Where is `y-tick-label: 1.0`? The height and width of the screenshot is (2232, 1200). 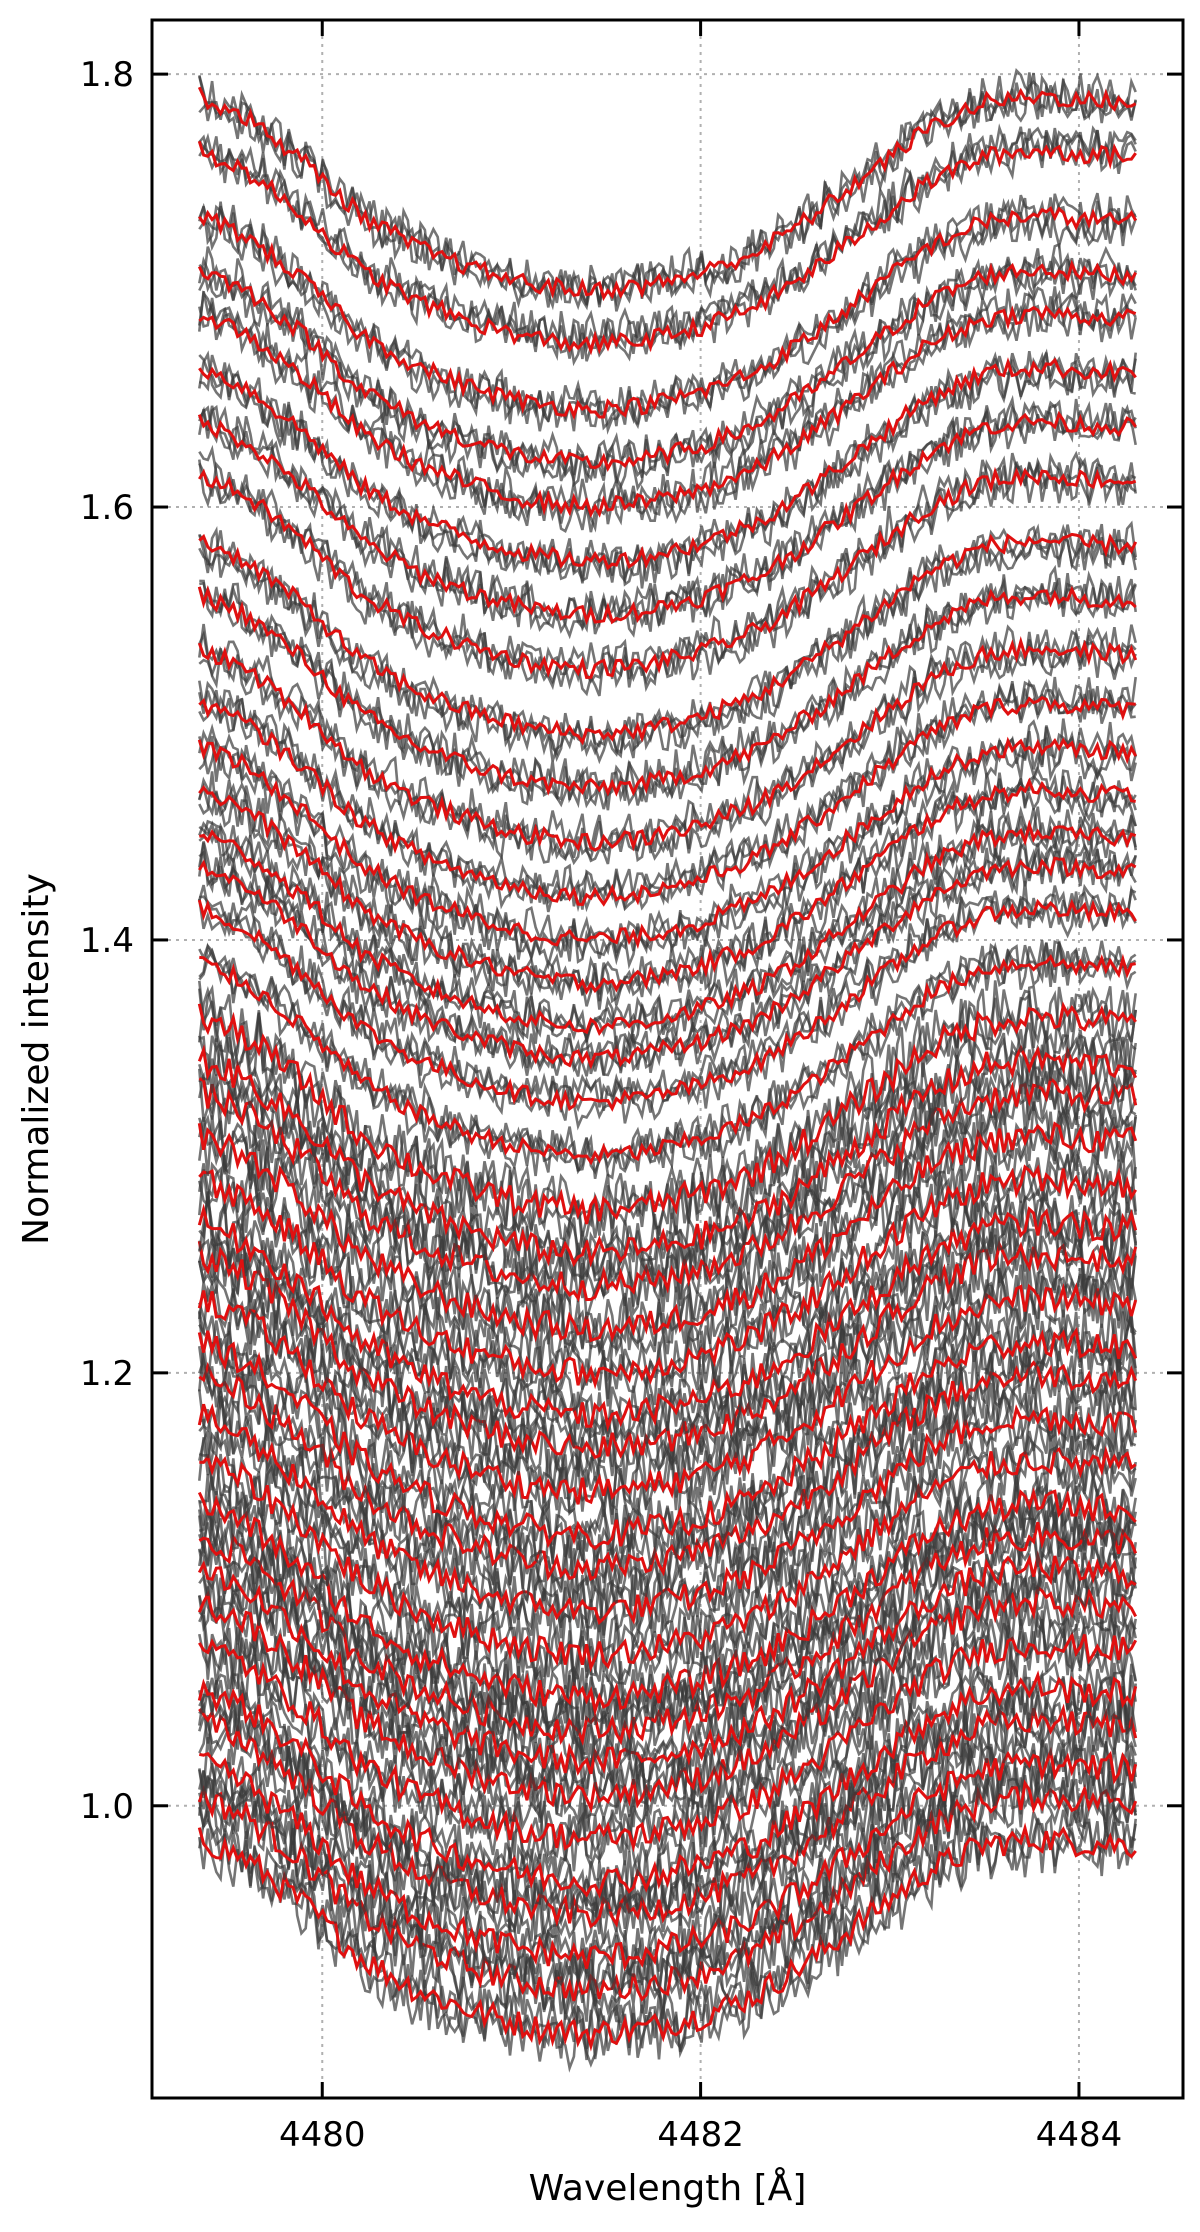 y-tick-label: 1.0 is located at coordinates (107, 1807).